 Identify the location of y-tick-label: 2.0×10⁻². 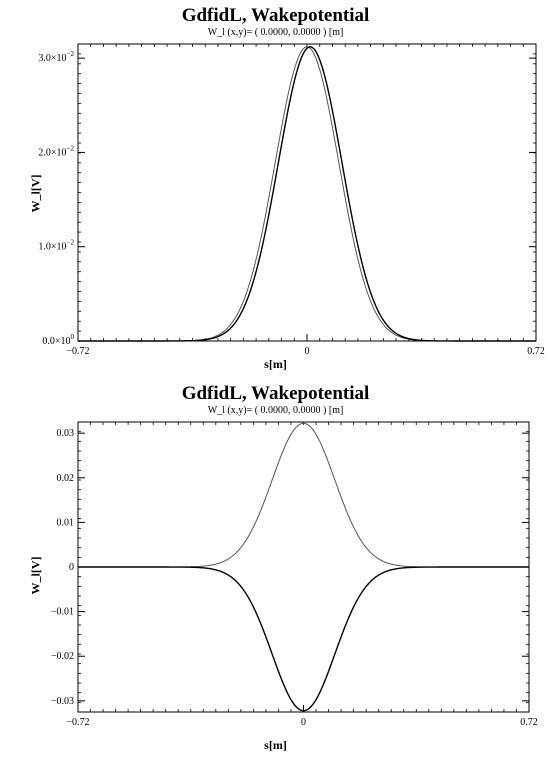
(56, 151).